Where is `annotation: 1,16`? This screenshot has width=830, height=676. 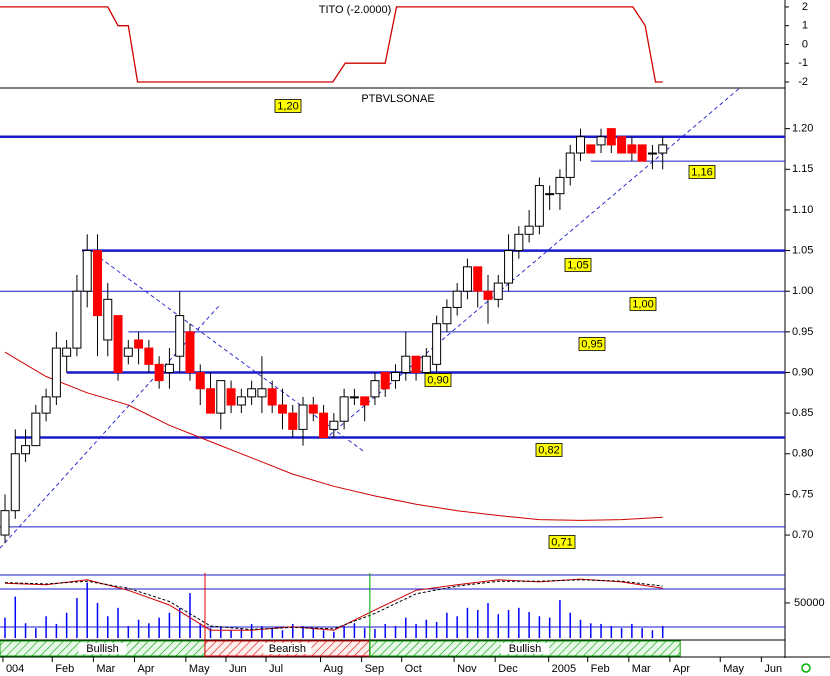 annotation: 1,16 is located at coordinates (701, 172).